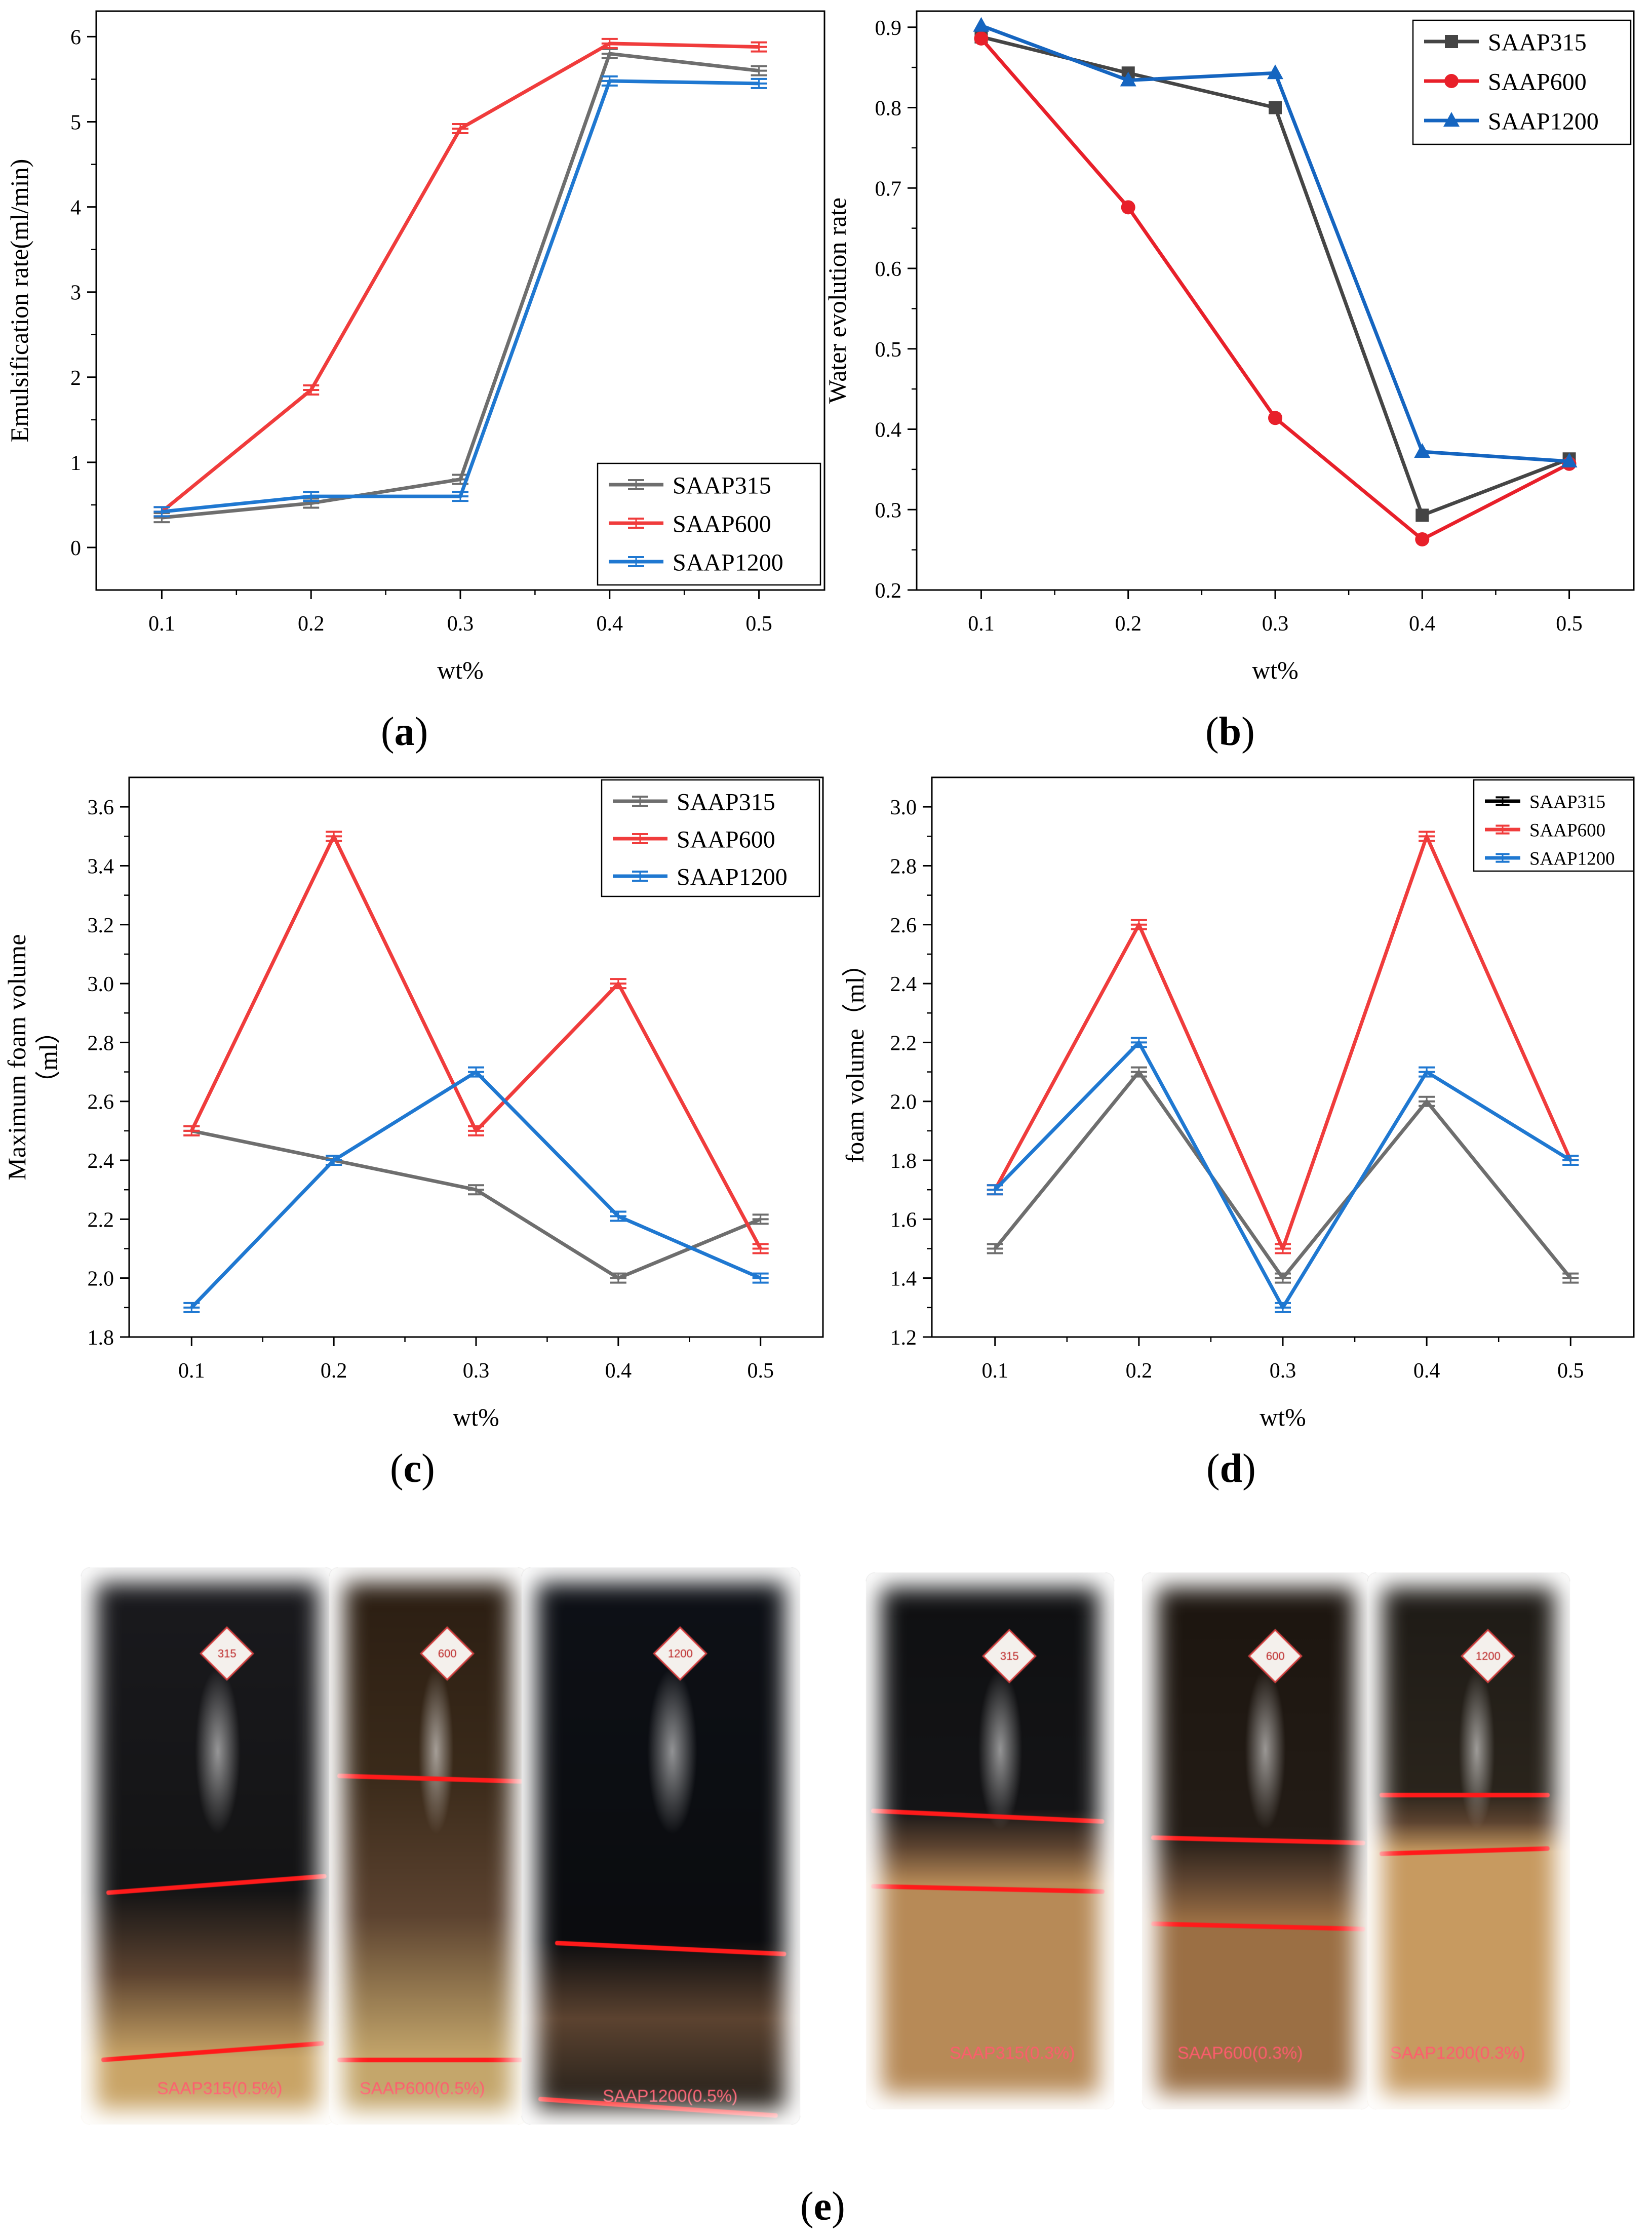 The image size is (1652, 2240). What do you see at coordinates (888, 350) in the screenshot?
I see `y-tick-label: 0.5` at bounding box center [888, 350].